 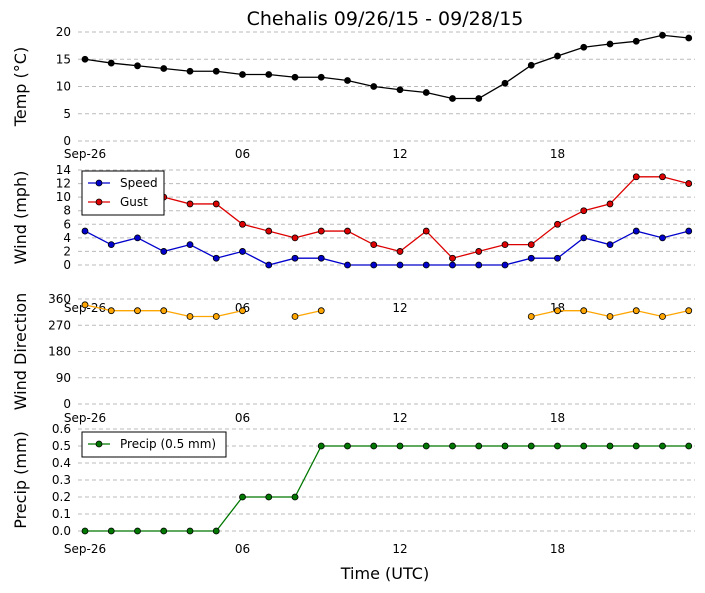 What do you see at coordinates (134, 202) in the screenshot?
I see `legend-entry: Gust` at bounding box center [134, 202].